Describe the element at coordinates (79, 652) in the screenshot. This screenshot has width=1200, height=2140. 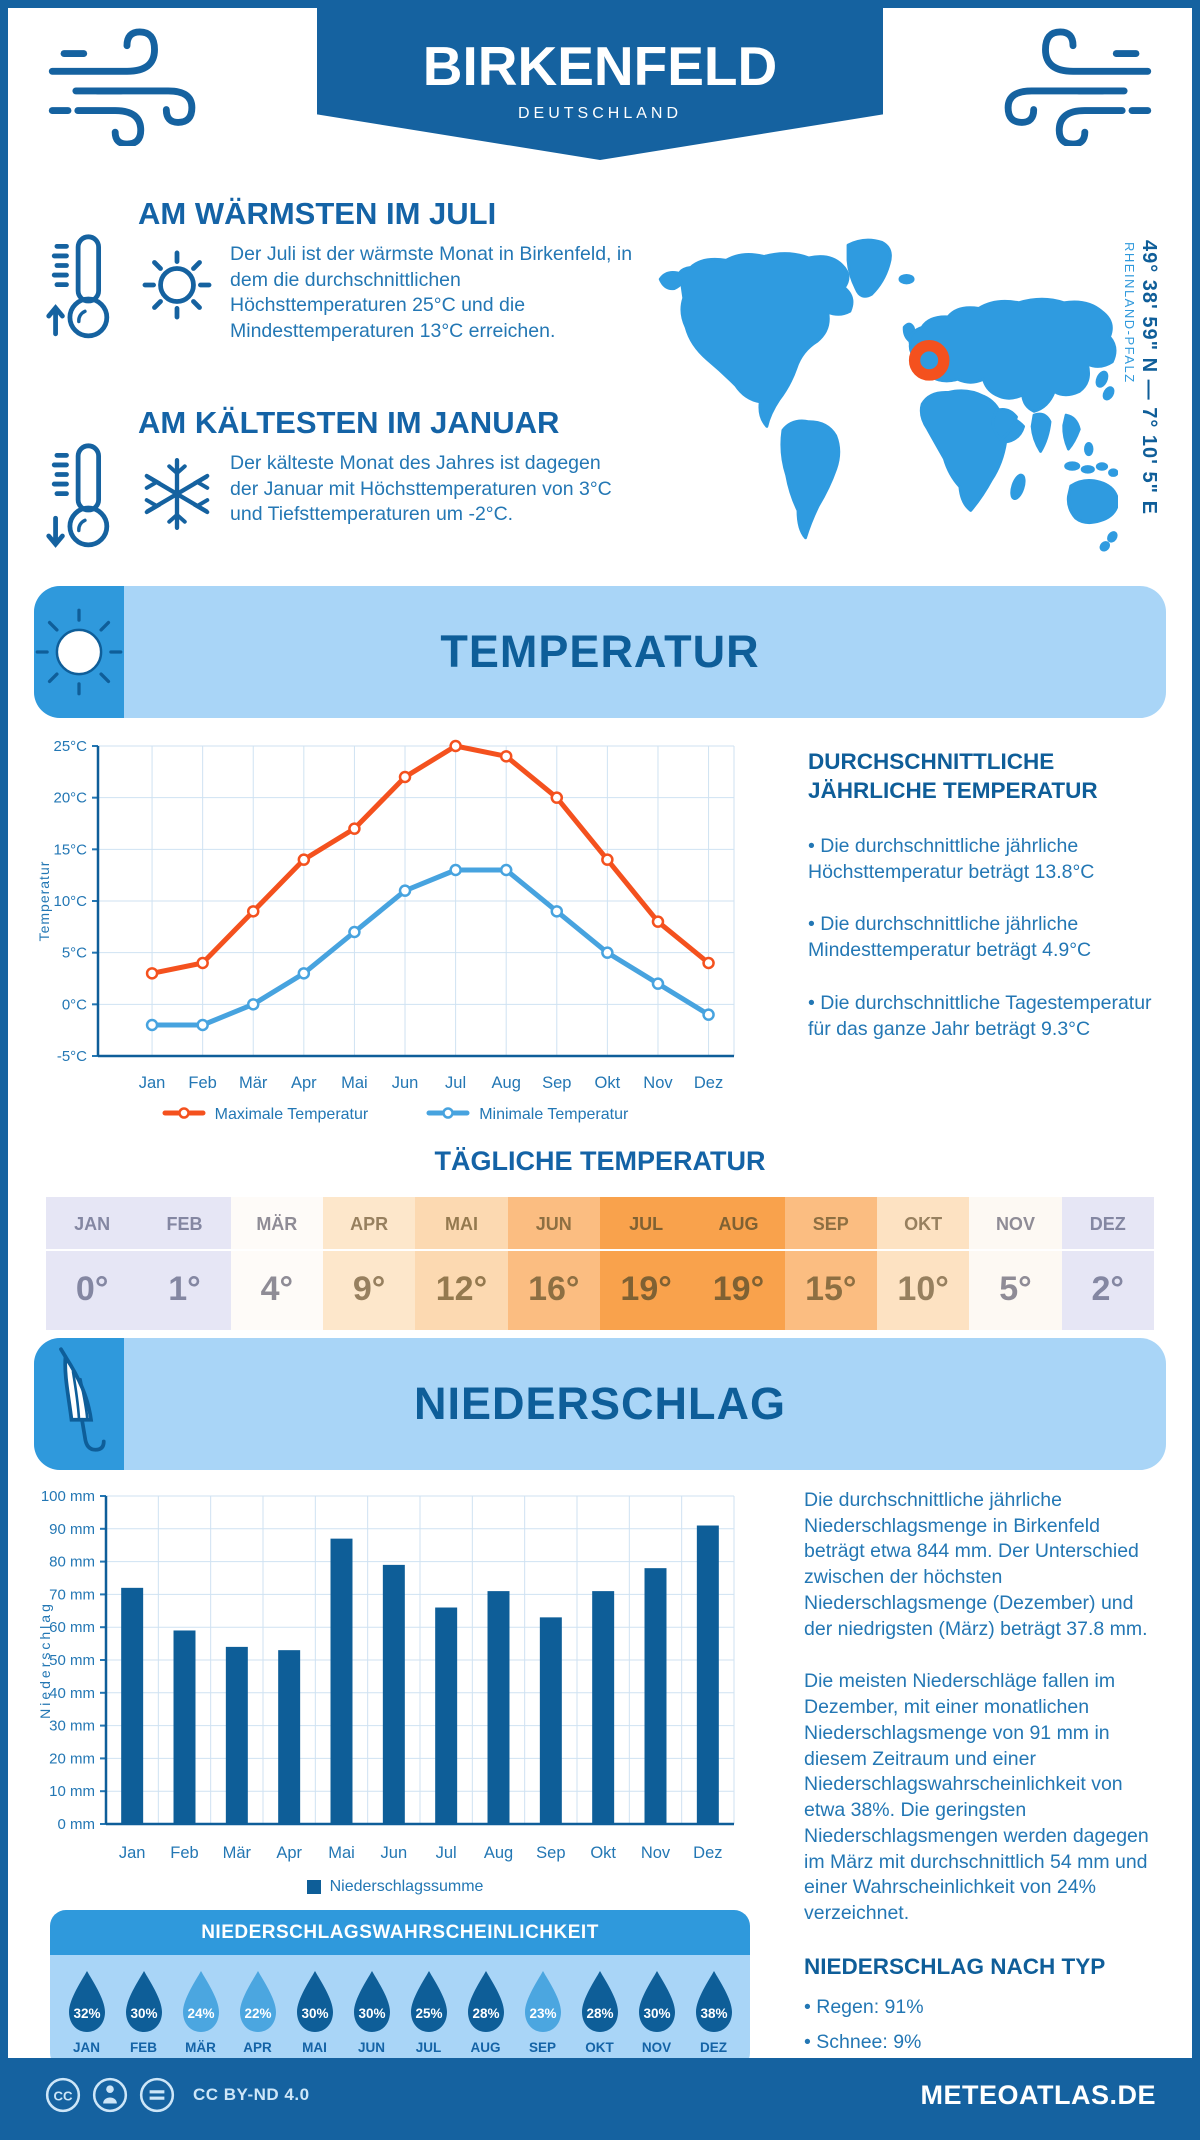
I see `temperature-band-tab` at that location.